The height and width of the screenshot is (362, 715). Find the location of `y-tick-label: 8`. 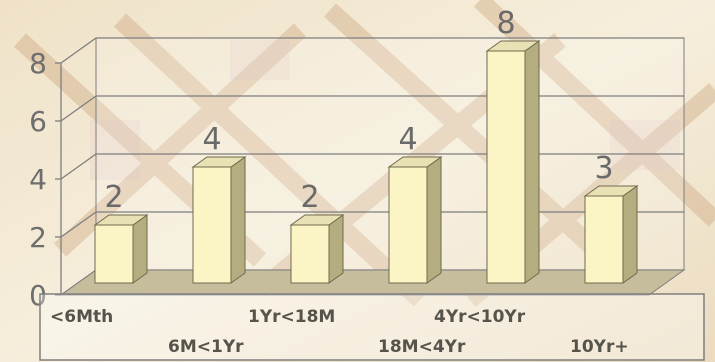

y-tick-label: 8 is located at coordinates (38, 63).